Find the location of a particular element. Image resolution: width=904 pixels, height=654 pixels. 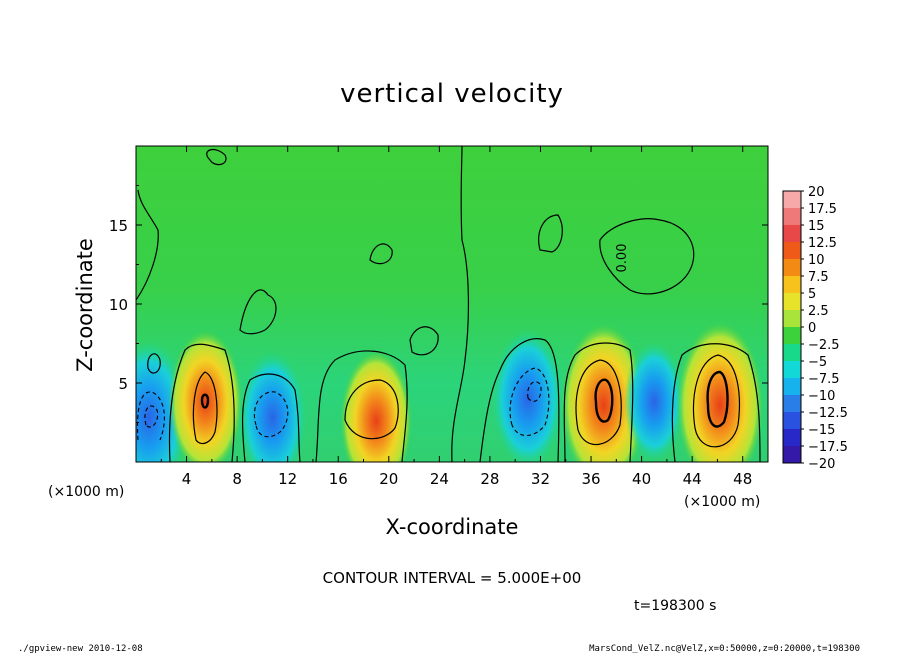

contour-interval: CONTOUR INTERVAL = 5.000E+00 is located at coordinates (452, 578).